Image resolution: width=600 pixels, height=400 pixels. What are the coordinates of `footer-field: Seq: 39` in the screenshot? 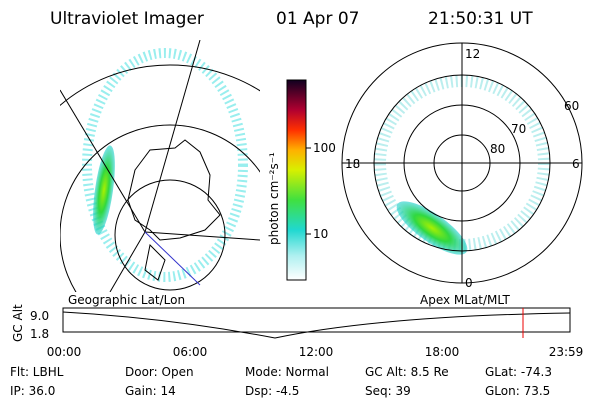 It's located at (388, 391).